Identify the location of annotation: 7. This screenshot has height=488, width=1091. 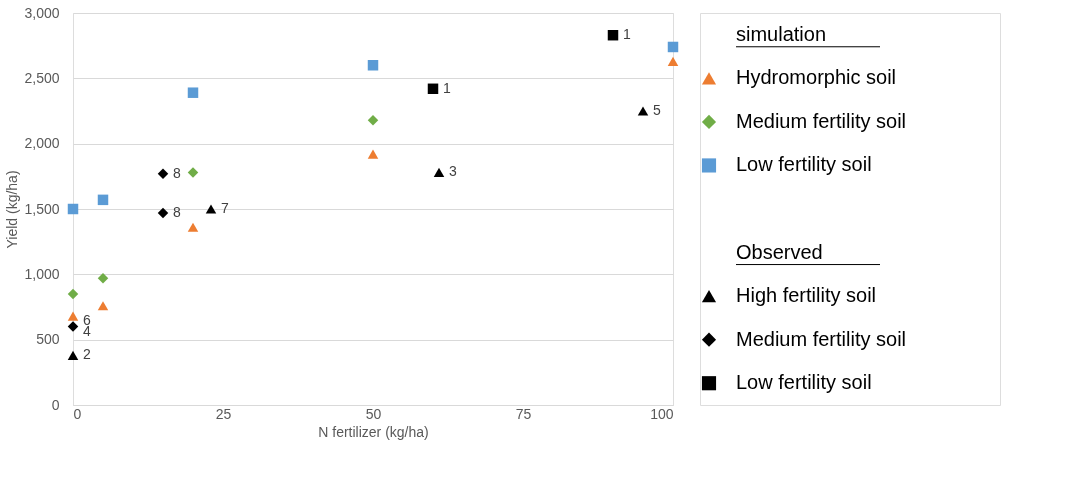
(225, 208).